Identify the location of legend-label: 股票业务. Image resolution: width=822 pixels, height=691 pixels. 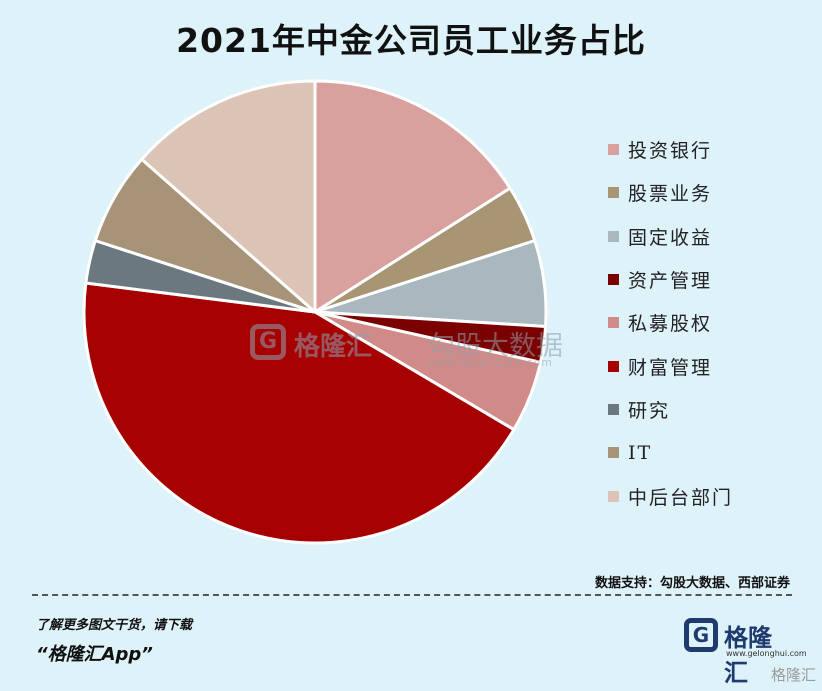
(670, 194).